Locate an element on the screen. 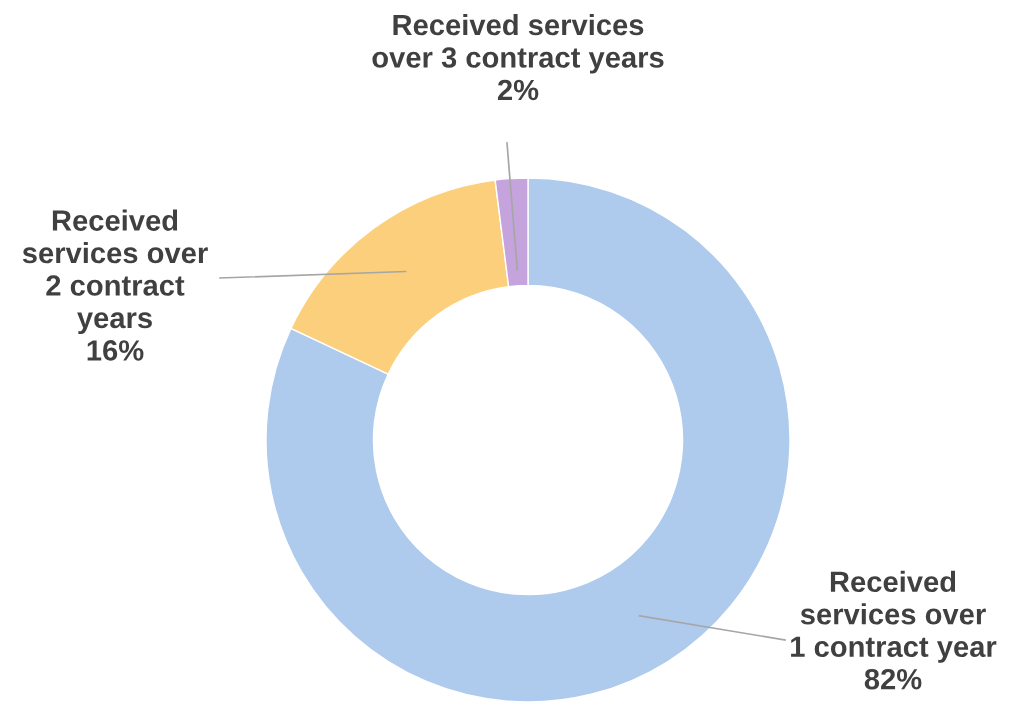 The height and width of the screenshot is (728, 1025). data-label: 82% is located at coordinates (893, 679).